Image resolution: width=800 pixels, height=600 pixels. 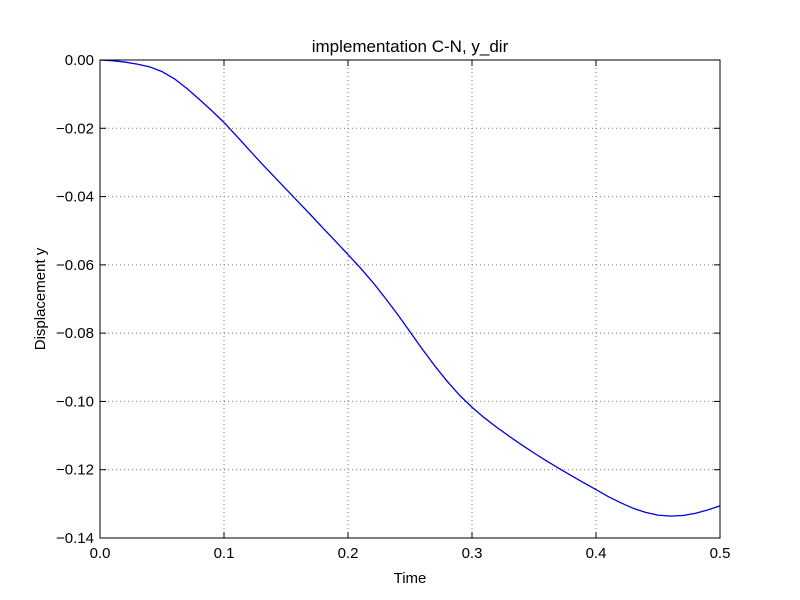 I want to click on y-tick-label: −0.12, so click(x=75, y=470).